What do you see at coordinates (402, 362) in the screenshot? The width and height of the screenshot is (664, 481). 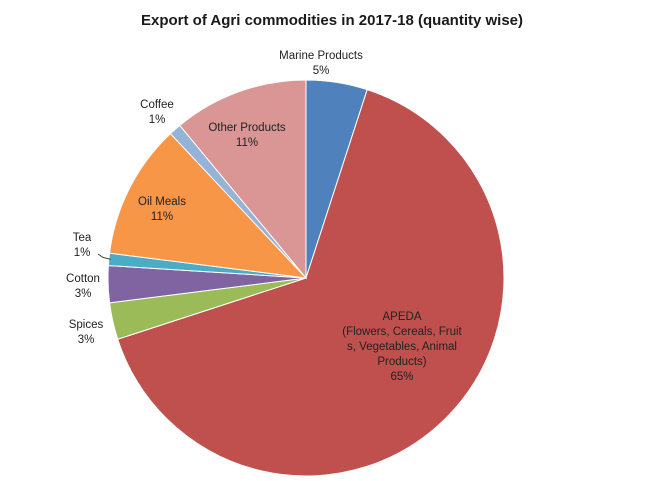 I see `label-apeda-line-4: Products)` at bounding box center [402, 362].